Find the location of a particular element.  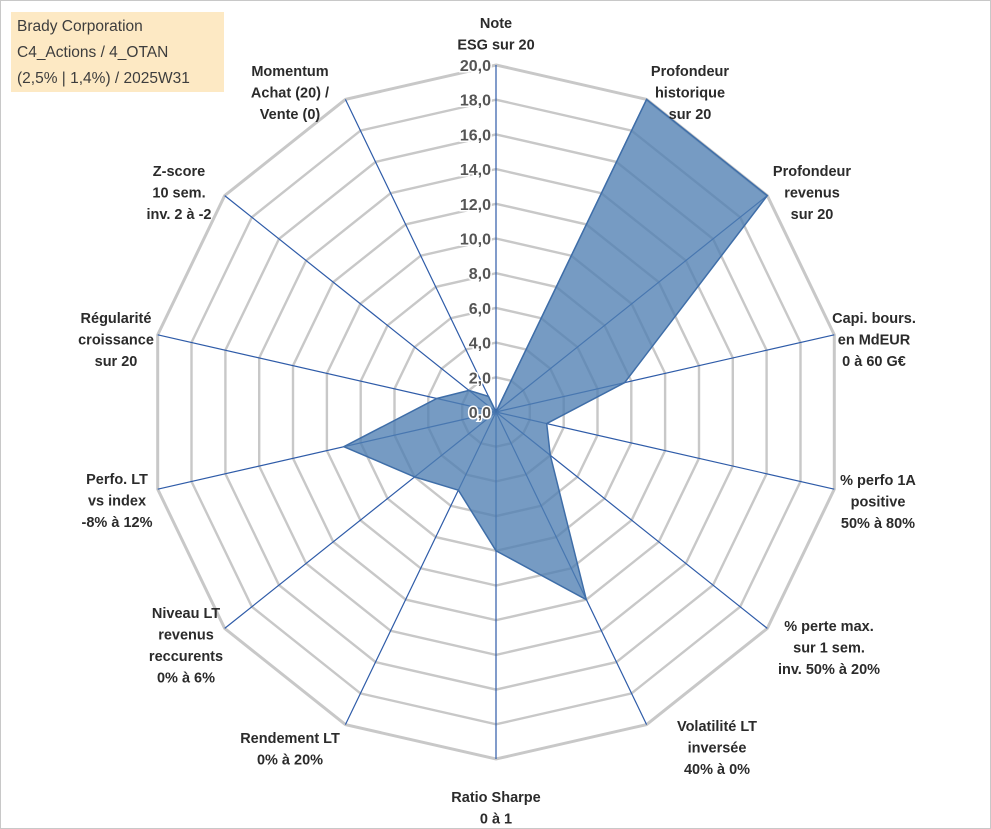

axis-label: Ratio Sharpe 0 à 1 is located at coordinates (495, 809).